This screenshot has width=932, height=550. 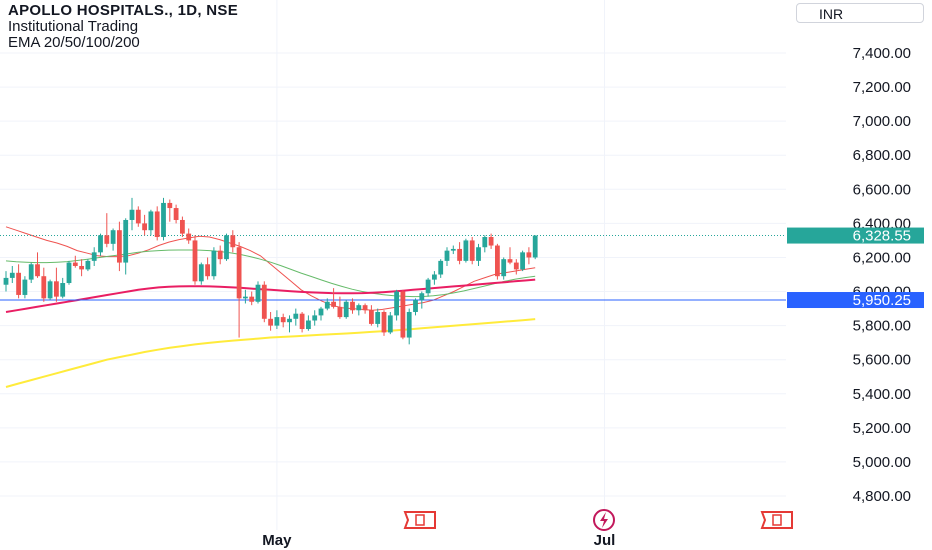 I want to click on ema-indicator-label: EMA 20/50/100/200, so click(x=74, y=42).